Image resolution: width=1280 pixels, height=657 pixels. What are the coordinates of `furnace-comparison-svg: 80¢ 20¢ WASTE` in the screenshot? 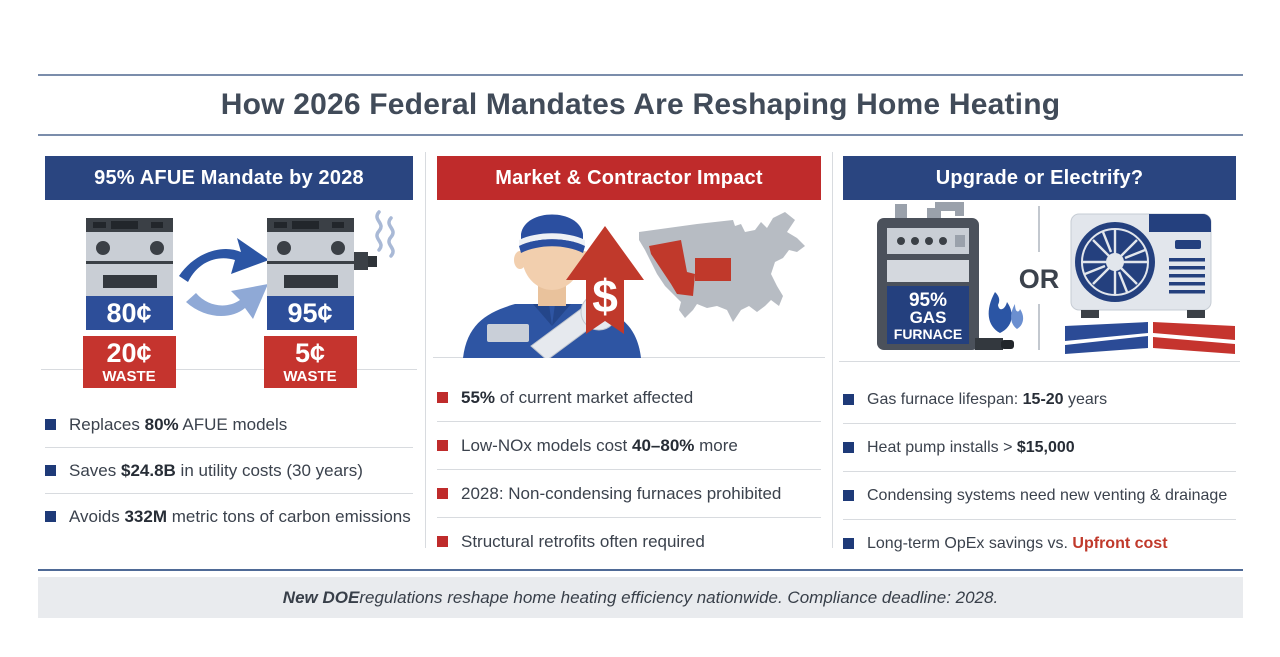 It's located at (239, 299).